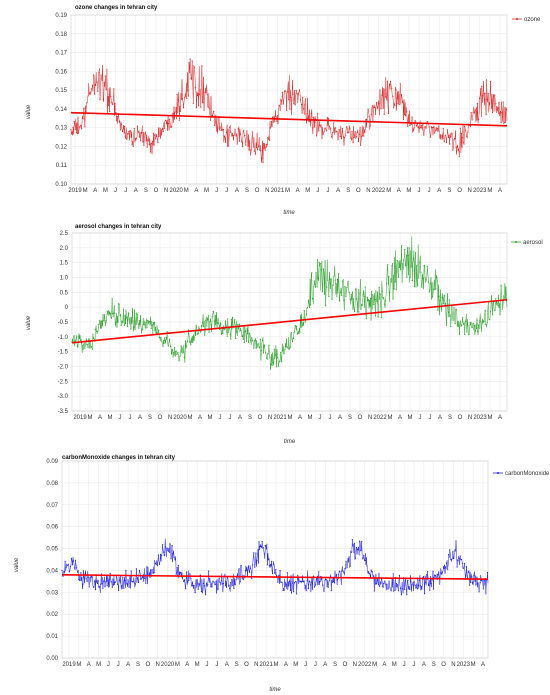 This screenshot has height=695, width=550. Describe the element at coordinates (62, 166) in the screenshot. I see `y-tick-label: 0.11` at that location.